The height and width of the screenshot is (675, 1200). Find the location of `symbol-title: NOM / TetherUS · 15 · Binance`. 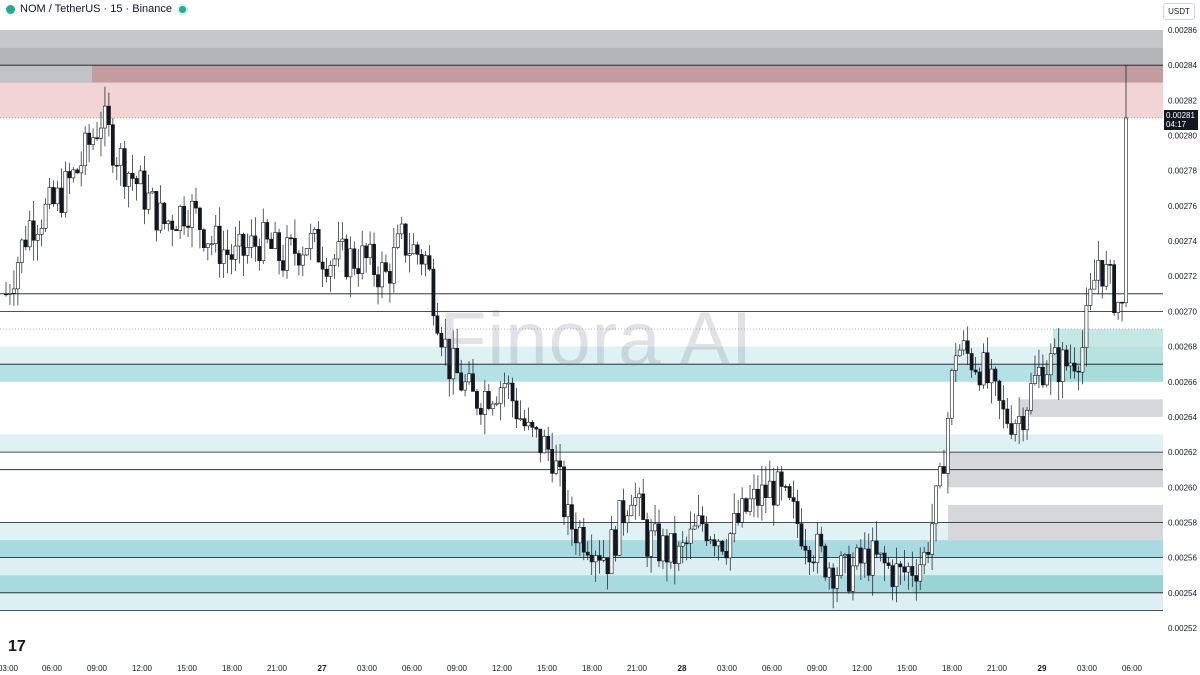

symbol-title: NOM / TetherUS · 15 · Binance is located at coordinates (96, 9).